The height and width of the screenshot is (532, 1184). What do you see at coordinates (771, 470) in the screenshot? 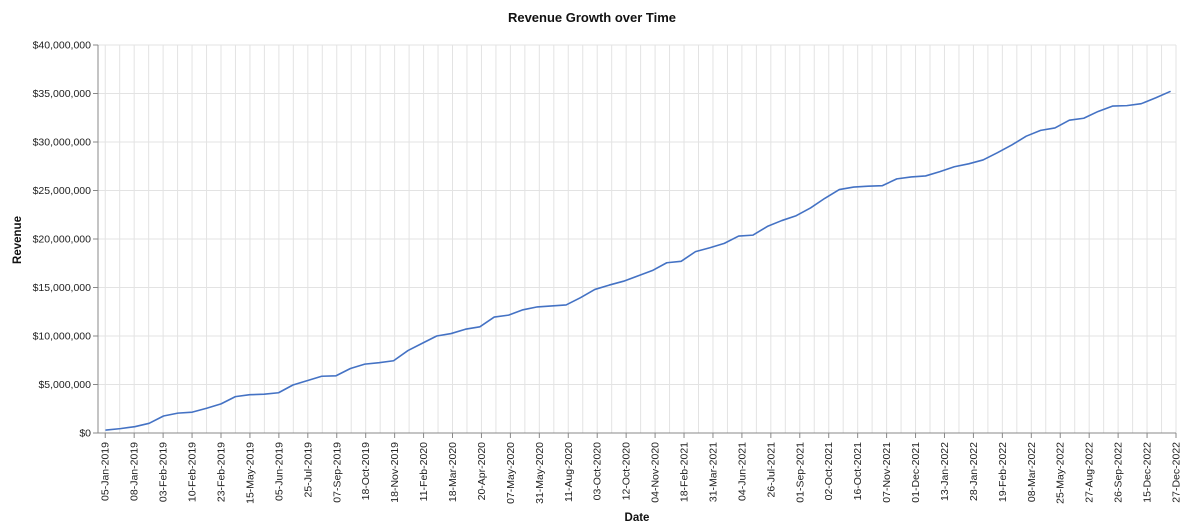
I see `x-tick-label: 26-Jul-2021` at bounding box center [771, 470].